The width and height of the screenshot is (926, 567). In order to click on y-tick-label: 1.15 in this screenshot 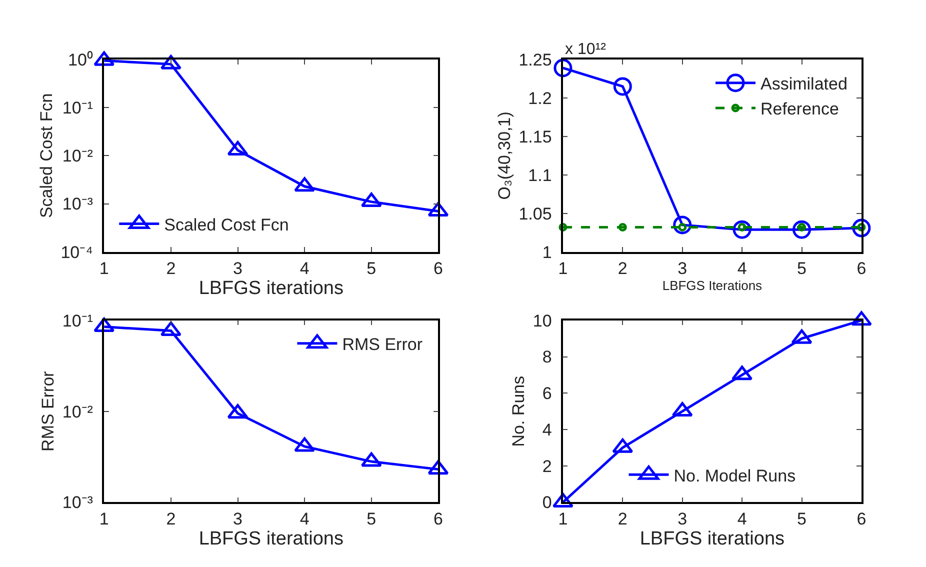, I will do `click(535, 136)`.